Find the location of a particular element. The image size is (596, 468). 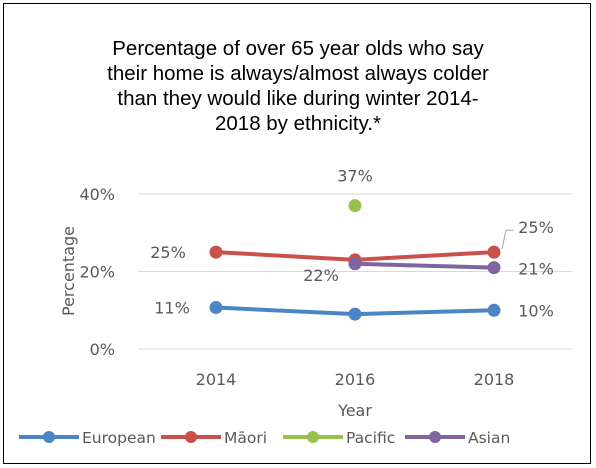

y-axis-ticks: 0% 20% 40% is located at coordinates (97, 272).